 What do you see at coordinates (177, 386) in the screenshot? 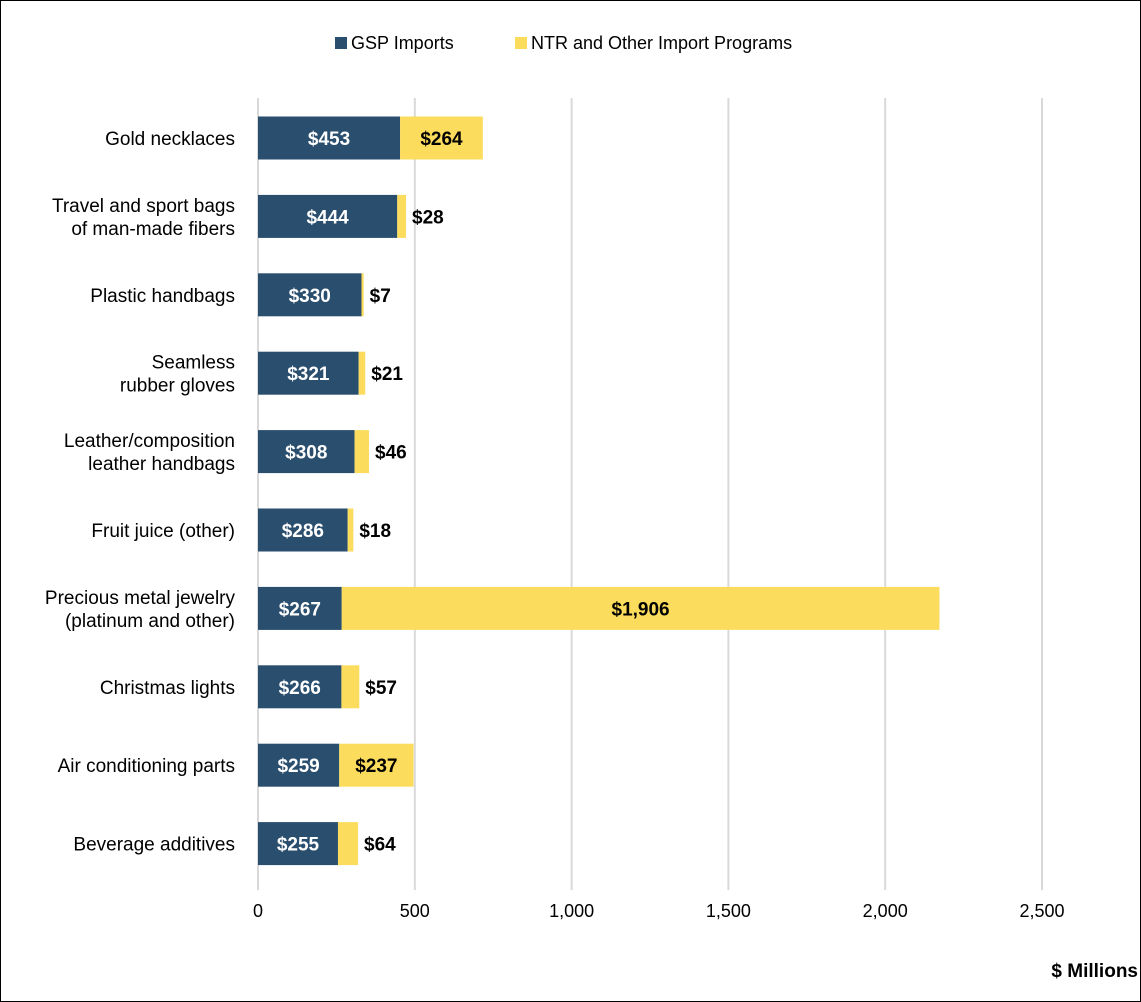
I see `category-label: rubber gloves` at bounding box center [177, 386].